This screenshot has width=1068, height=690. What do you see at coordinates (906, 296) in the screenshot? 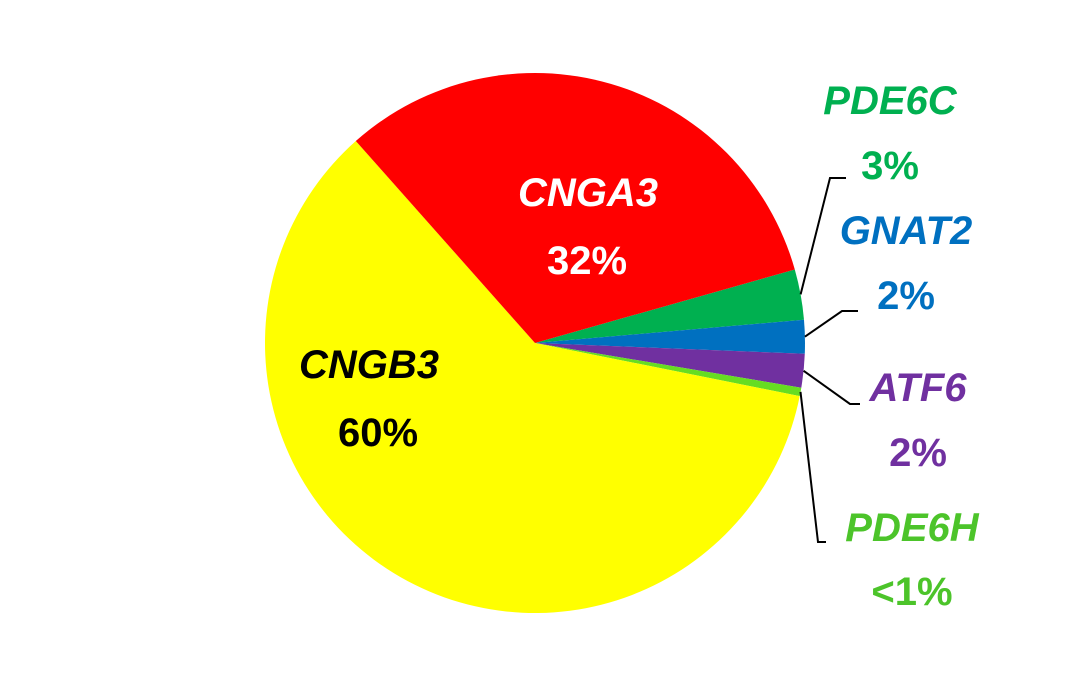
I see `slice-label-value-gnat2: 2%` at bounding box center [906, 296].